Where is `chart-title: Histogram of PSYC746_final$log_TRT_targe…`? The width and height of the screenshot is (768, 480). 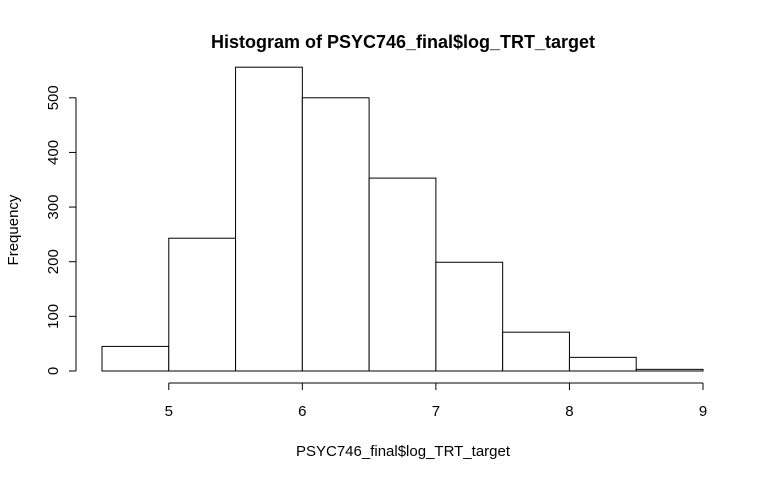 chart-title: Histogram of PSYC746_final$log_TRT_targe… is located at coordinates (403, 42).